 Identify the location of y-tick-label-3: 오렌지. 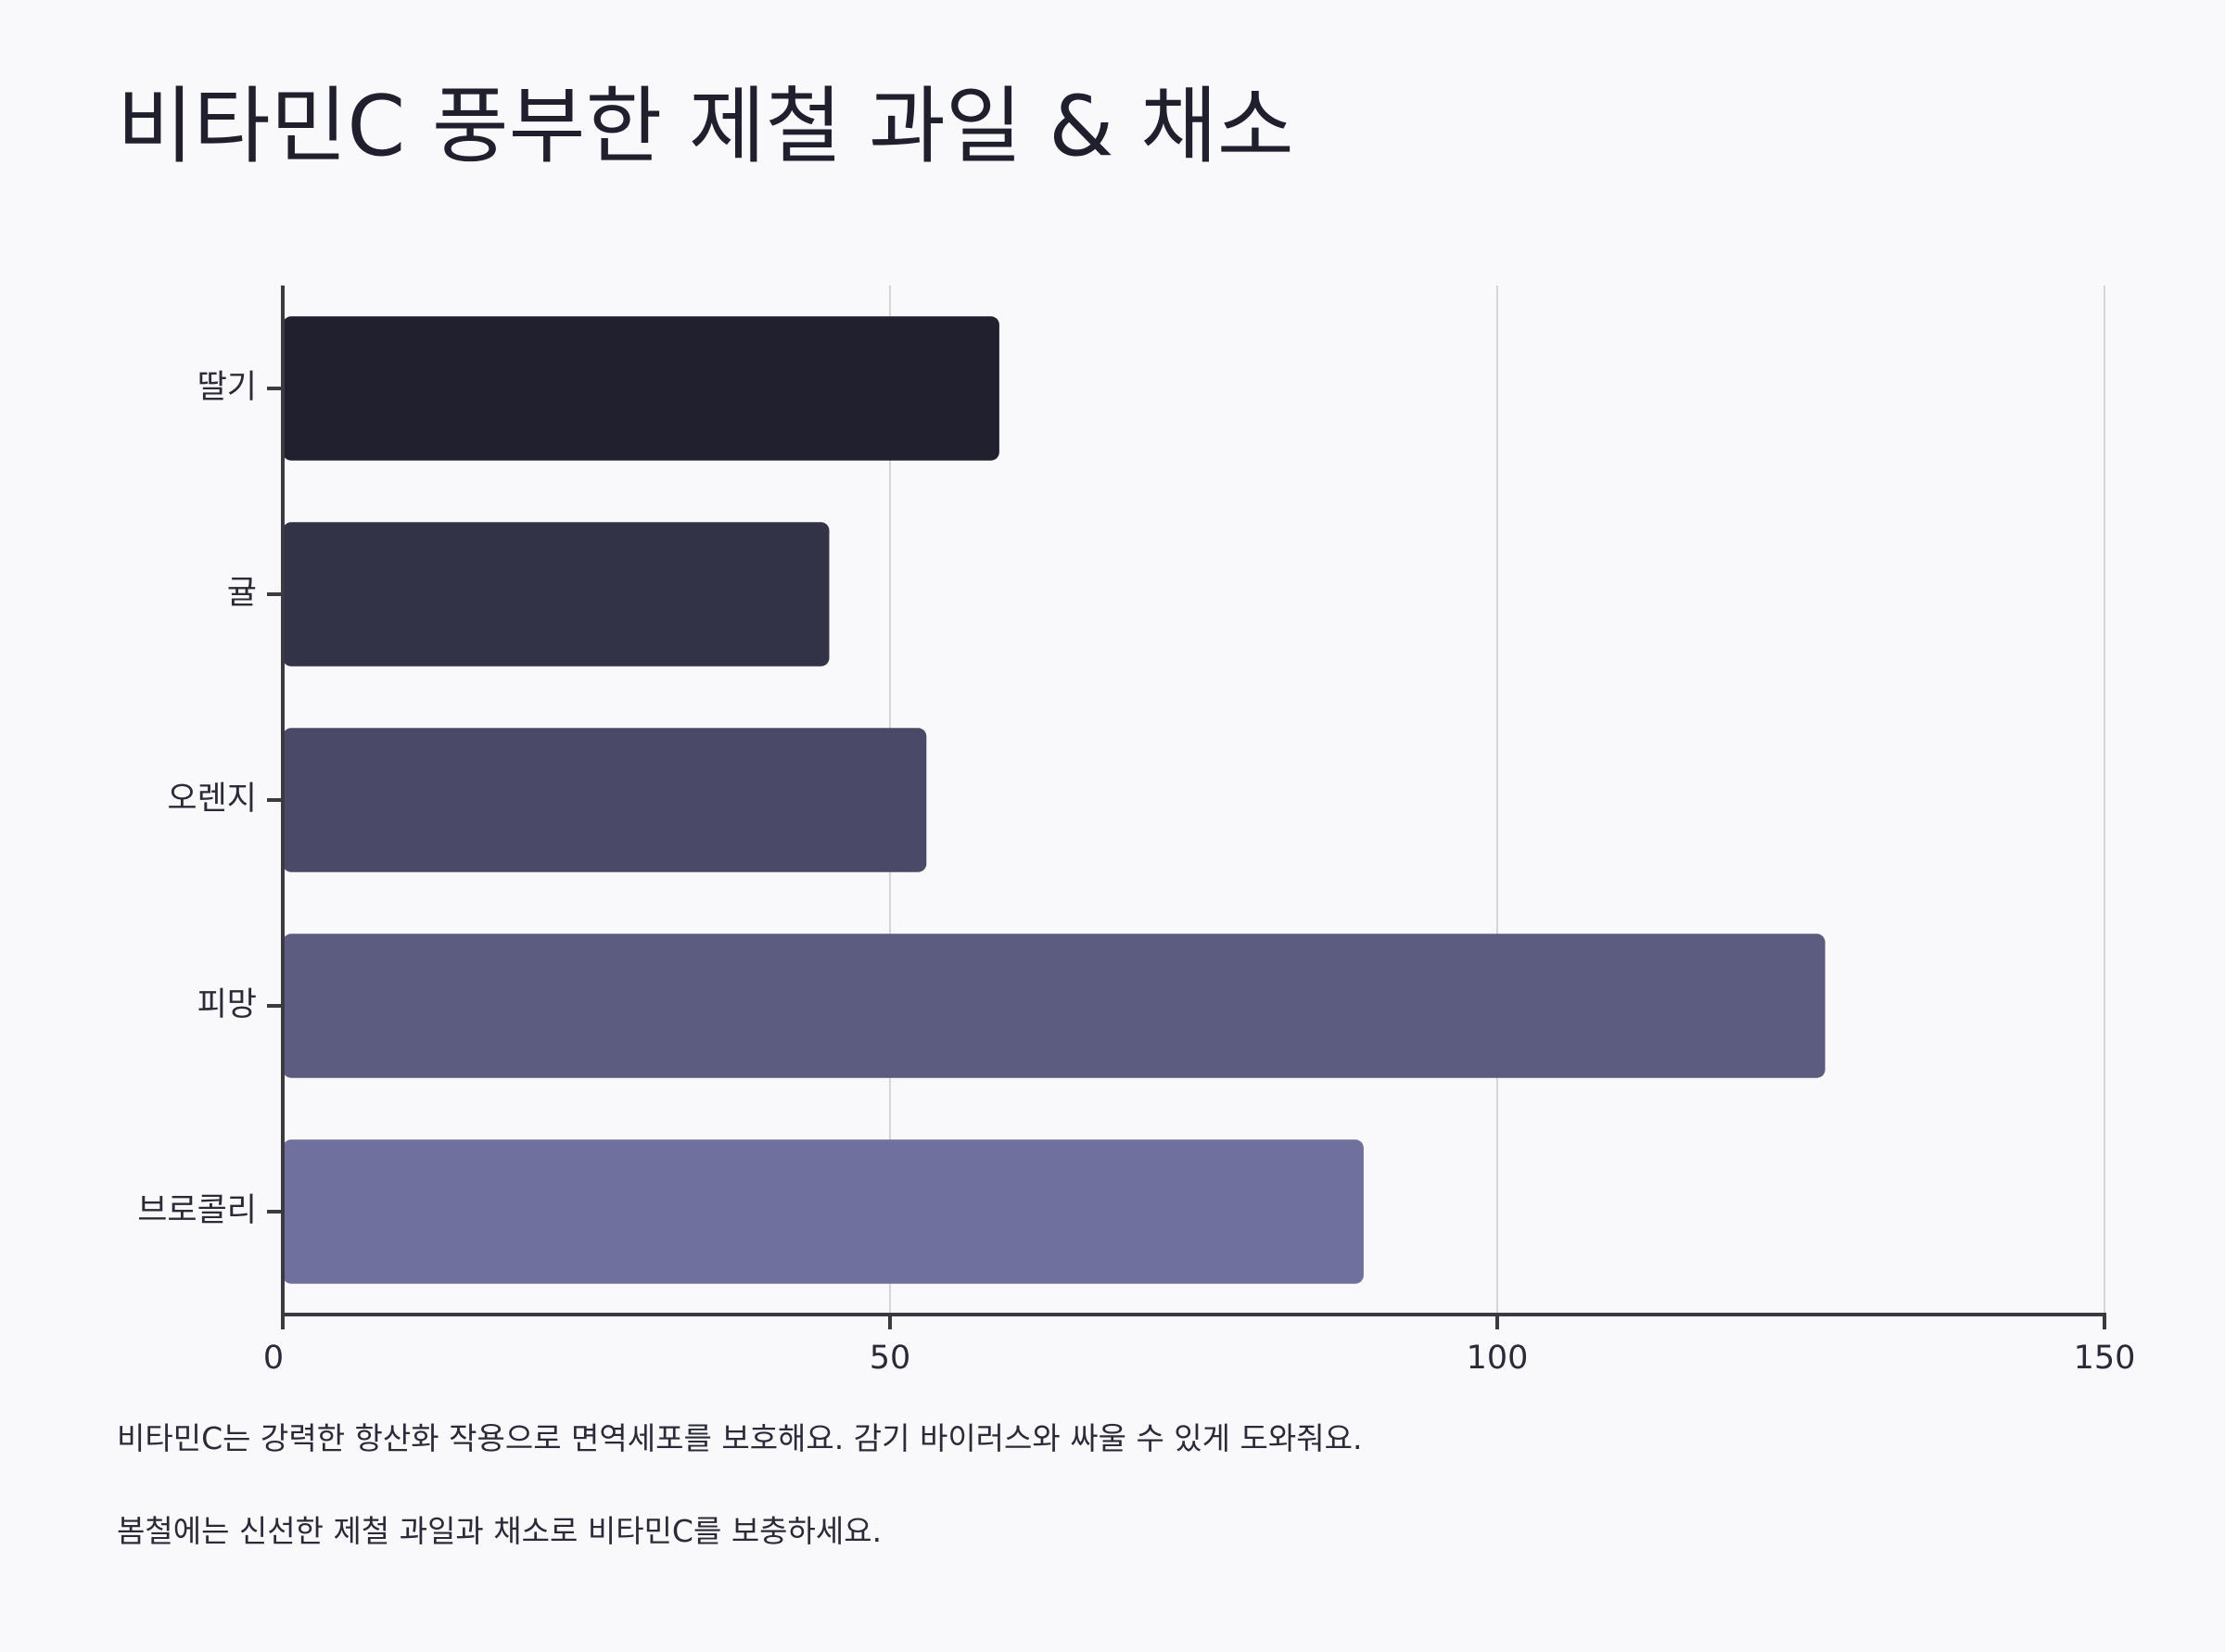
(212, 799).